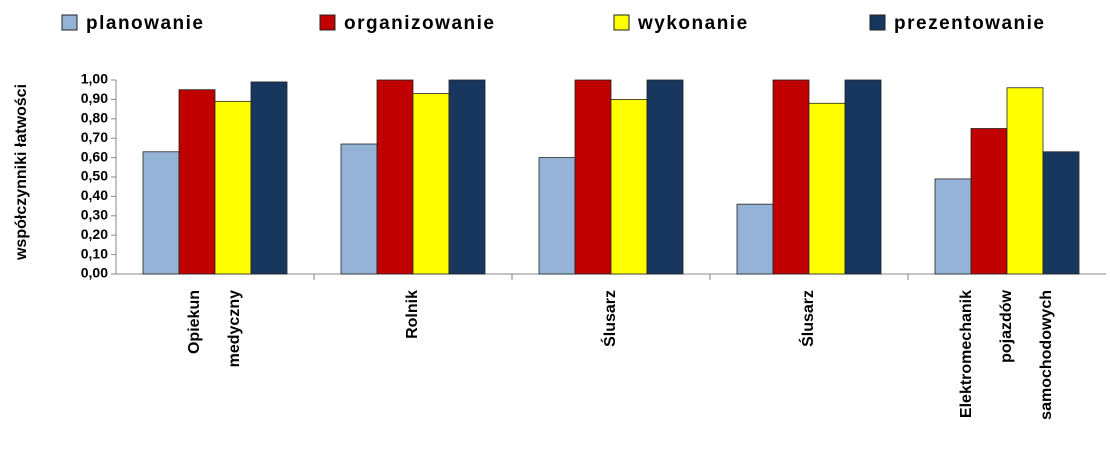 The image size is (1110, 462). Describe the element at coordinates (214, 328) in the screenshot. I see `x-tick-label: Opiekun medyczny` at that location.